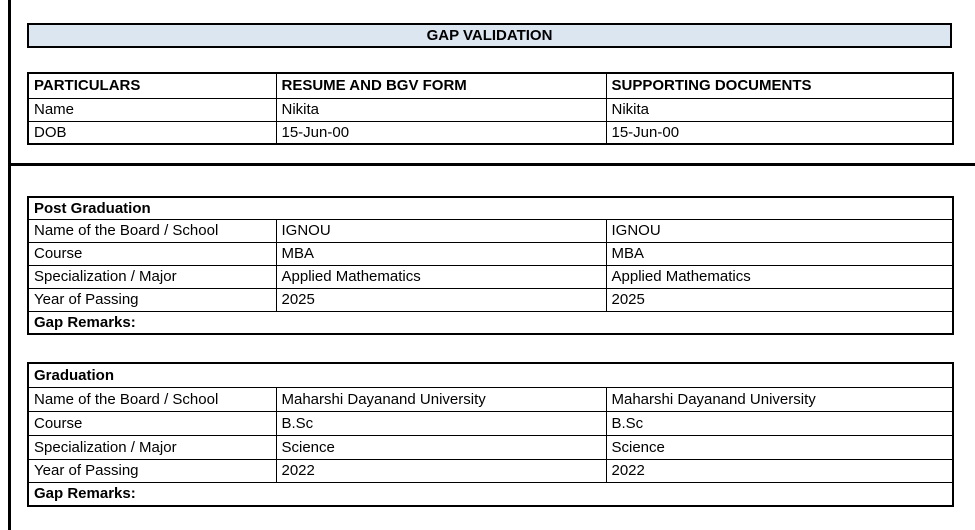 The width and height of the screenshot is (975, 530). Describe the element at coordinates (9, 265) in the screenshot. I see `page-border-left` at that location.